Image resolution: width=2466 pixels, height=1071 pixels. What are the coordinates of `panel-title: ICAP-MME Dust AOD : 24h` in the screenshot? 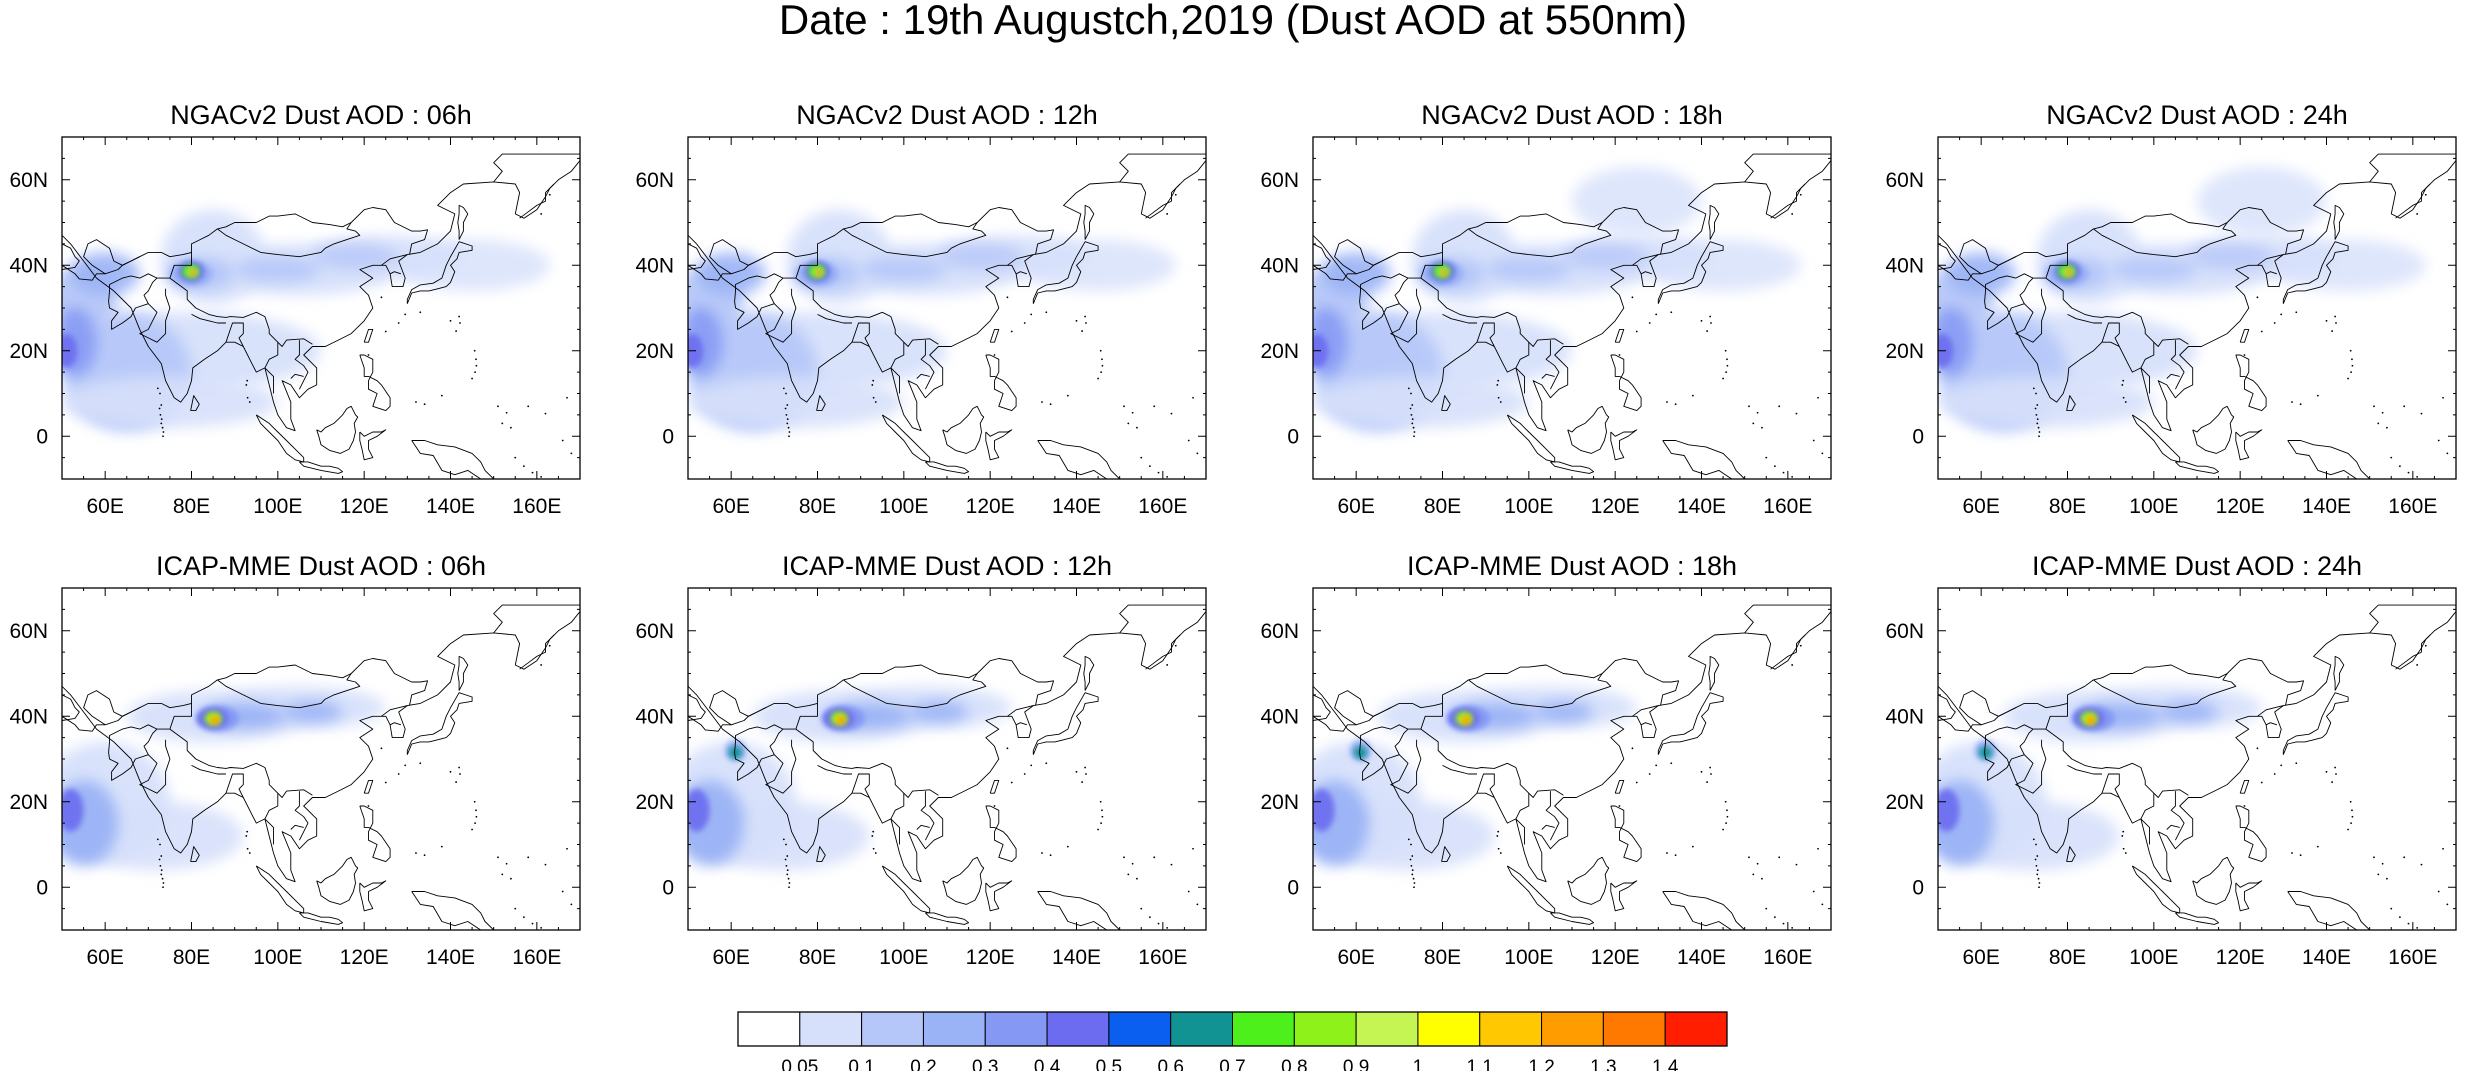 It's located at (2197, 566).